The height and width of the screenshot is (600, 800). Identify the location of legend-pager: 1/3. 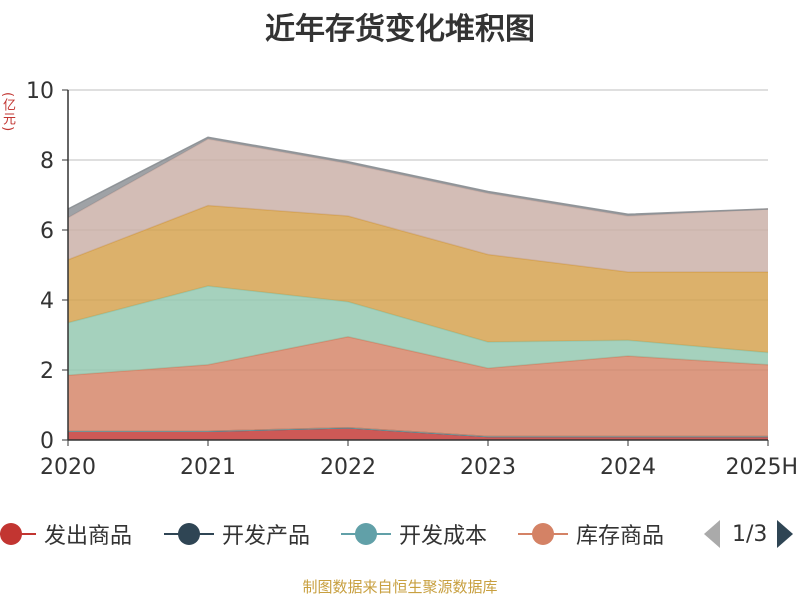
(750, 534).